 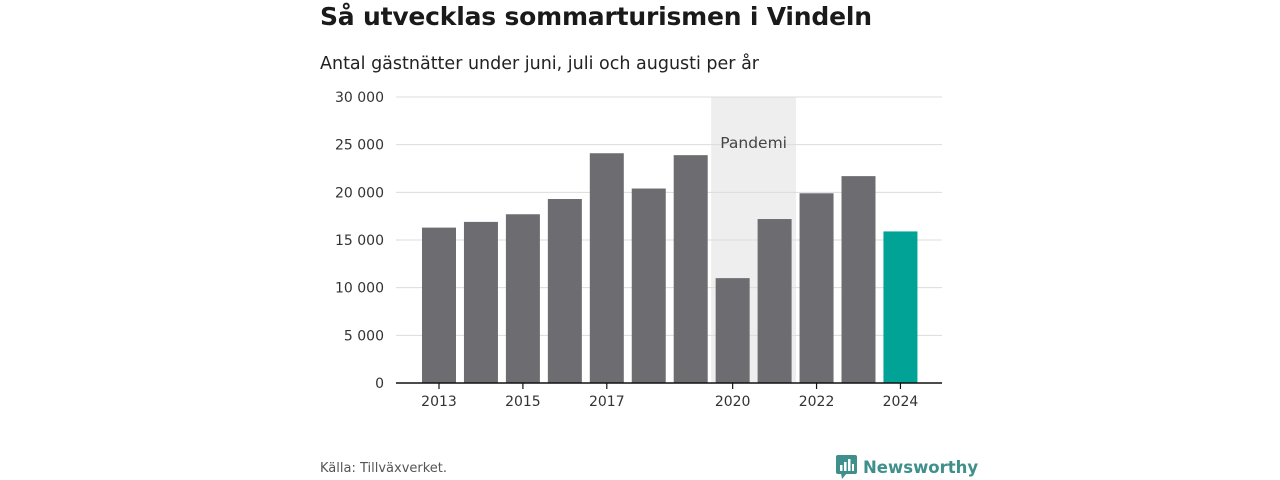 I want to click on y-tick-label: 25 000, so click(x=359, y=146).